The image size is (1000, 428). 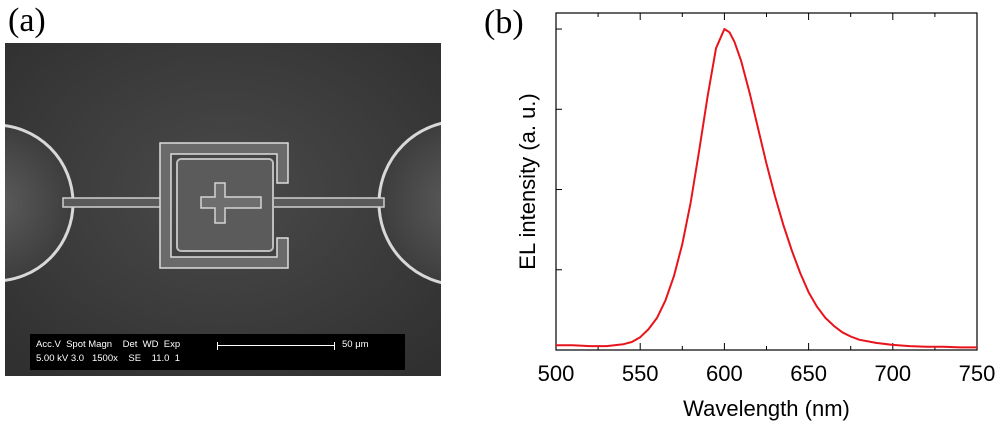 What do you see at coordinates (640, 373) in the screenshot?
I see `x-tick-label-550: 550` at bounding box center [640, 373].